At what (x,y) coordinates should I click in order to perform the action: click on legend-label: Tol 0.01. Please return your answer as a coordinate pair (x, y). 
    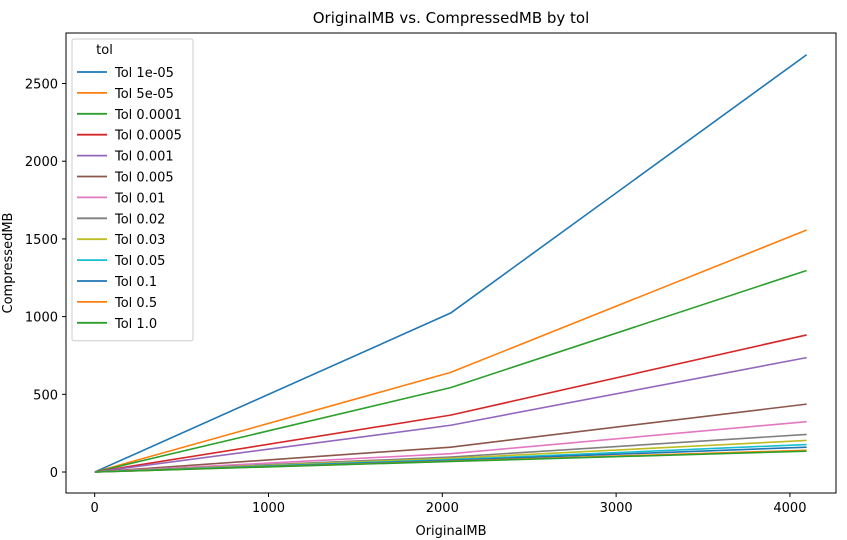
    Looking at the image, I should click on (139, 198).